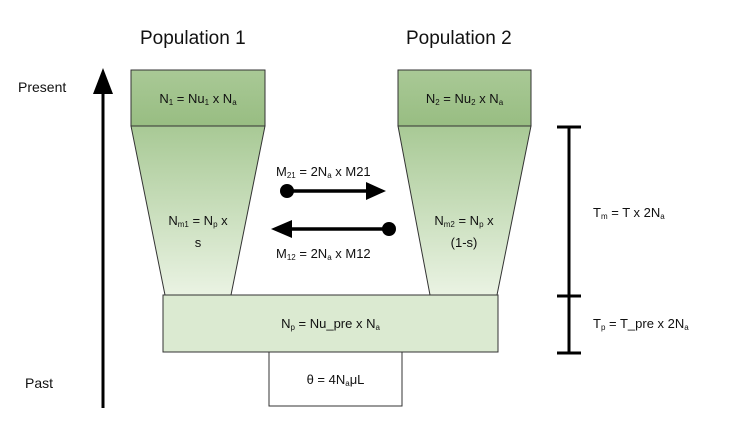 The width and height of the screenshot is (730, 447). I want to click on tm-label: Tm = T x 2Na, so click(629, 213).